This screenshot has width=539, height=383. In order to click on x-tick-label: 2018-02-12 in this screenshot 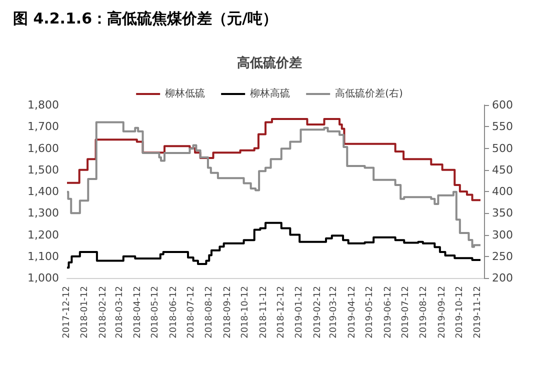, I will do `click(103, 312)`.